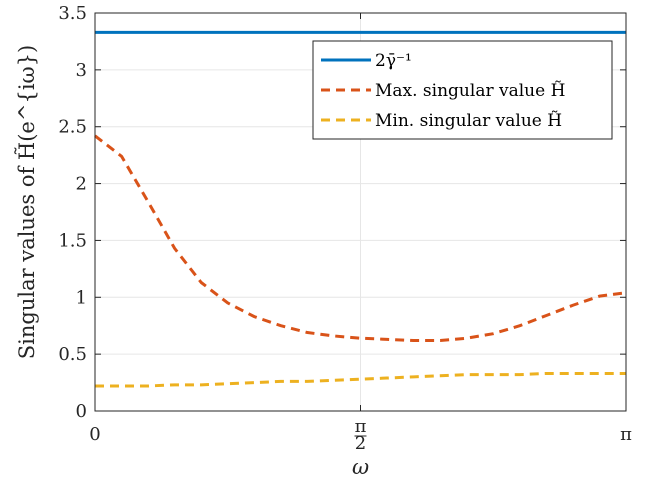 Image resolution: width=645 pixels, height=485 pixels. I want to click on legend-label-1: Max. singular value H̃, so click(470, 91).